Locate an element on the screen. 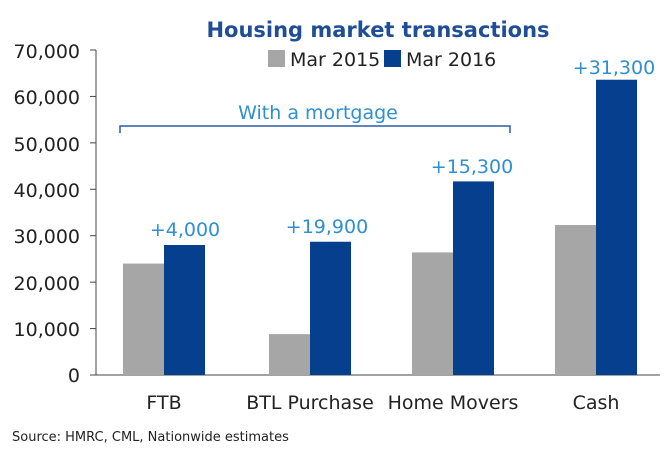  bar-home-movers-mar-2015 is located at coordinates (432, 313).